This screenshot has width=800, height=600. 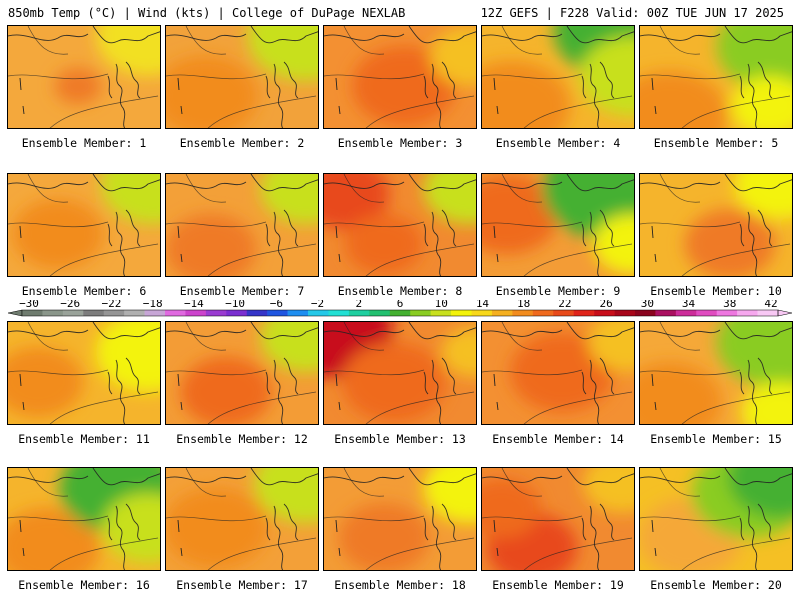 What do you see at coordinates (400, 291) in the screenshot?
I see `ensemble-member-label: Ensemble Member: 8` at bounding box center [400, 291].